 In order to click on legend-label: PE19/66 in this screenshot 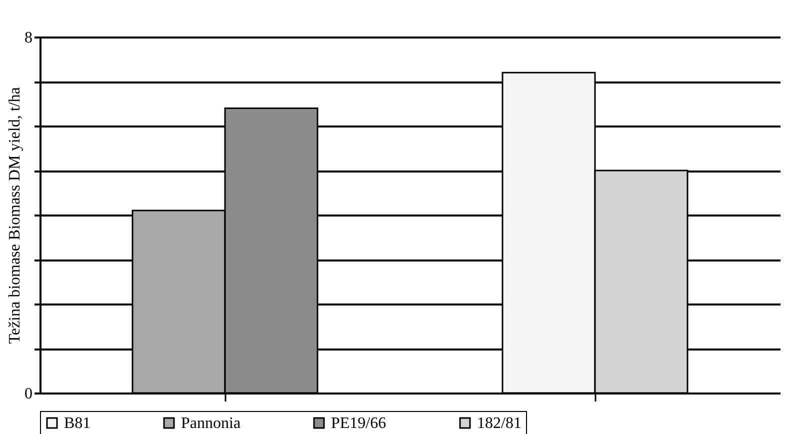, I will do `click(358, 423)`.